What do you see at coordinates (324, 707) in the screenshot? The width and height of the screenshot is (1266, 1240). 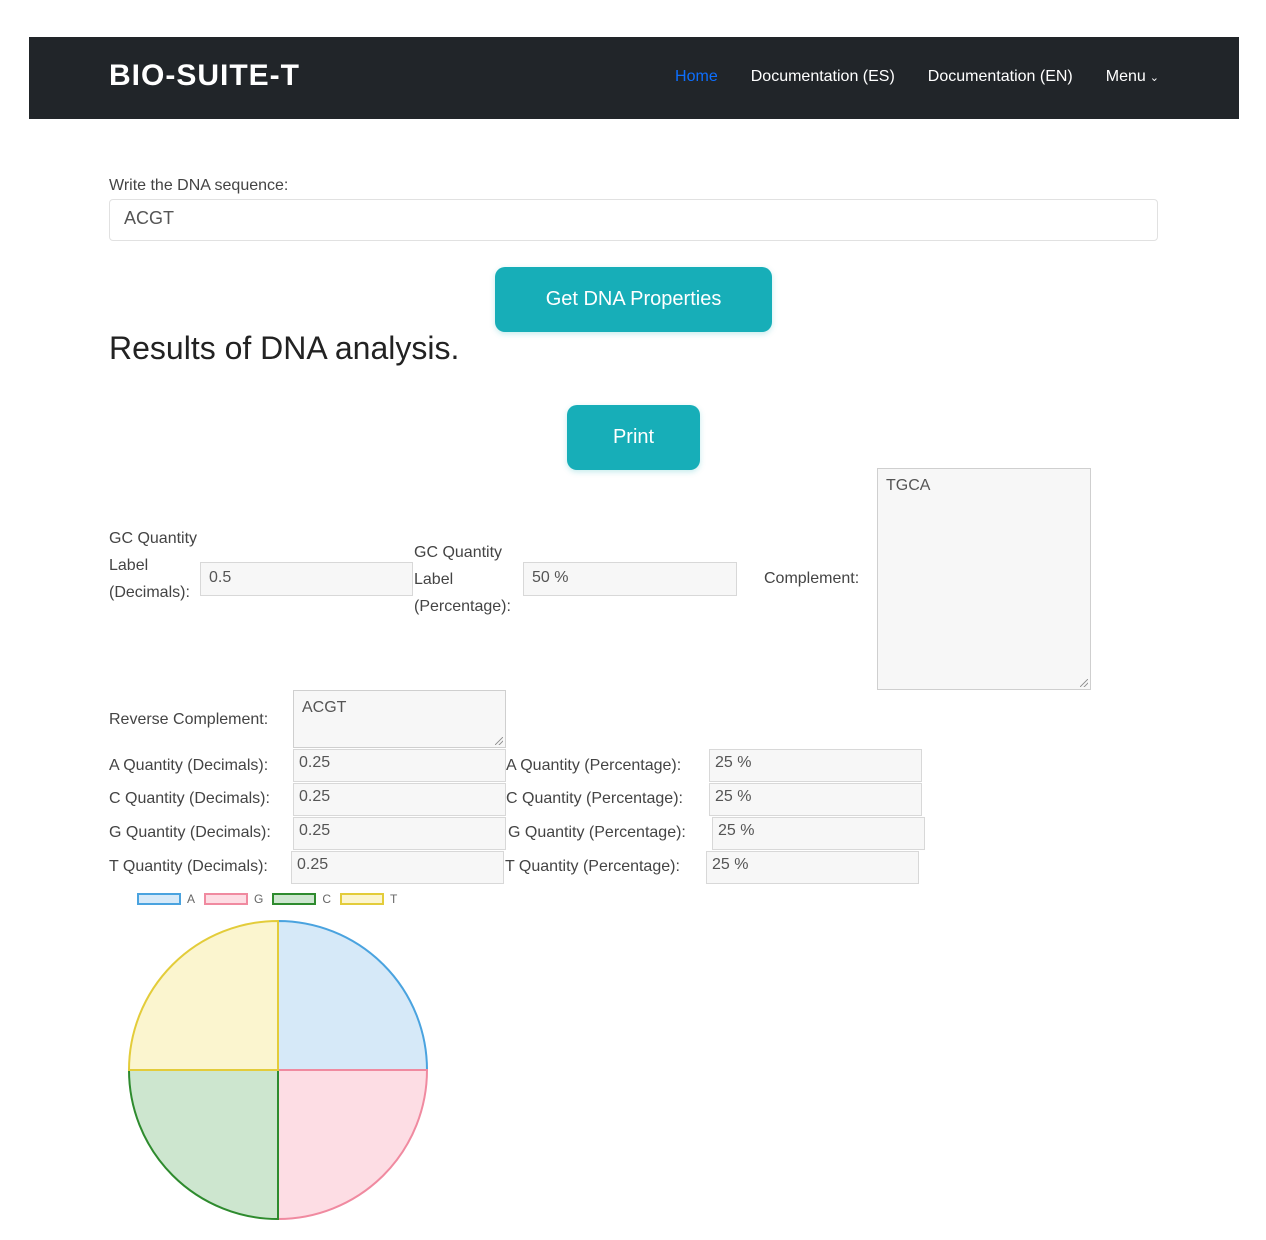 I see `reverse-complement-value: ACGT` at bounding box center [324, 707].